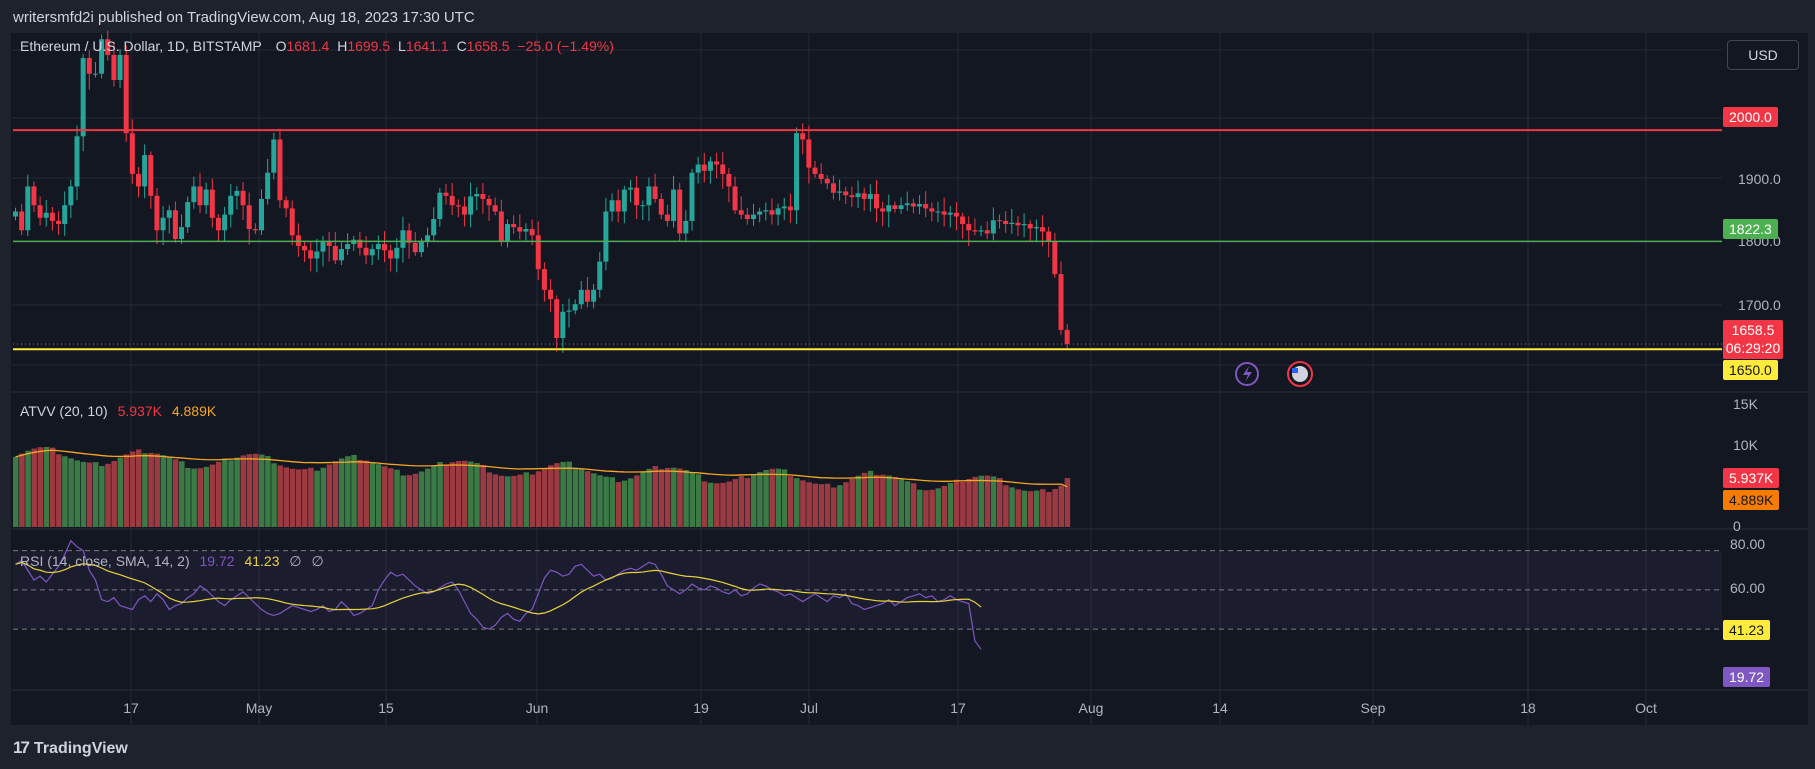 The width and height of the screenshot is (1815, 769). What do you see at coordinates (64, 411) in the screenshot?
I see `atvv-name: ATVV (20, 10)` at bounding box center [64, 411].